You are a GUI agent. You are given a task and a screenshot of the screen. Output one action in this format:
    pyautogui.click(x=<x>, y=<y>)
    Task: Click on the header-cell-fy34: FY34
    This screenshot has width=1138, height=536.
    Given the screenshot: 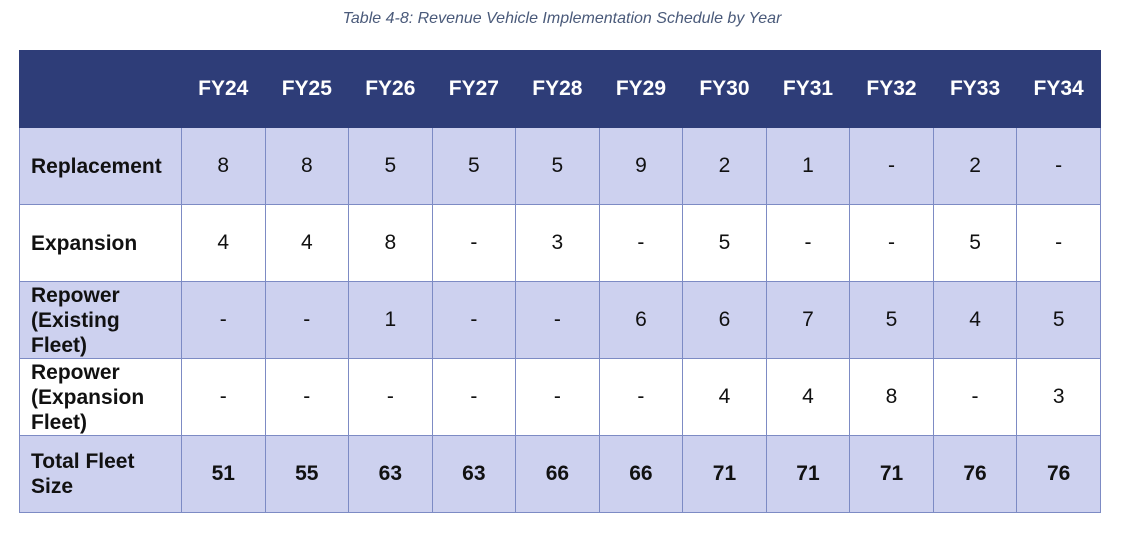 What is the action you would take?
    pyautogui.click(x=1058, y=89)
    